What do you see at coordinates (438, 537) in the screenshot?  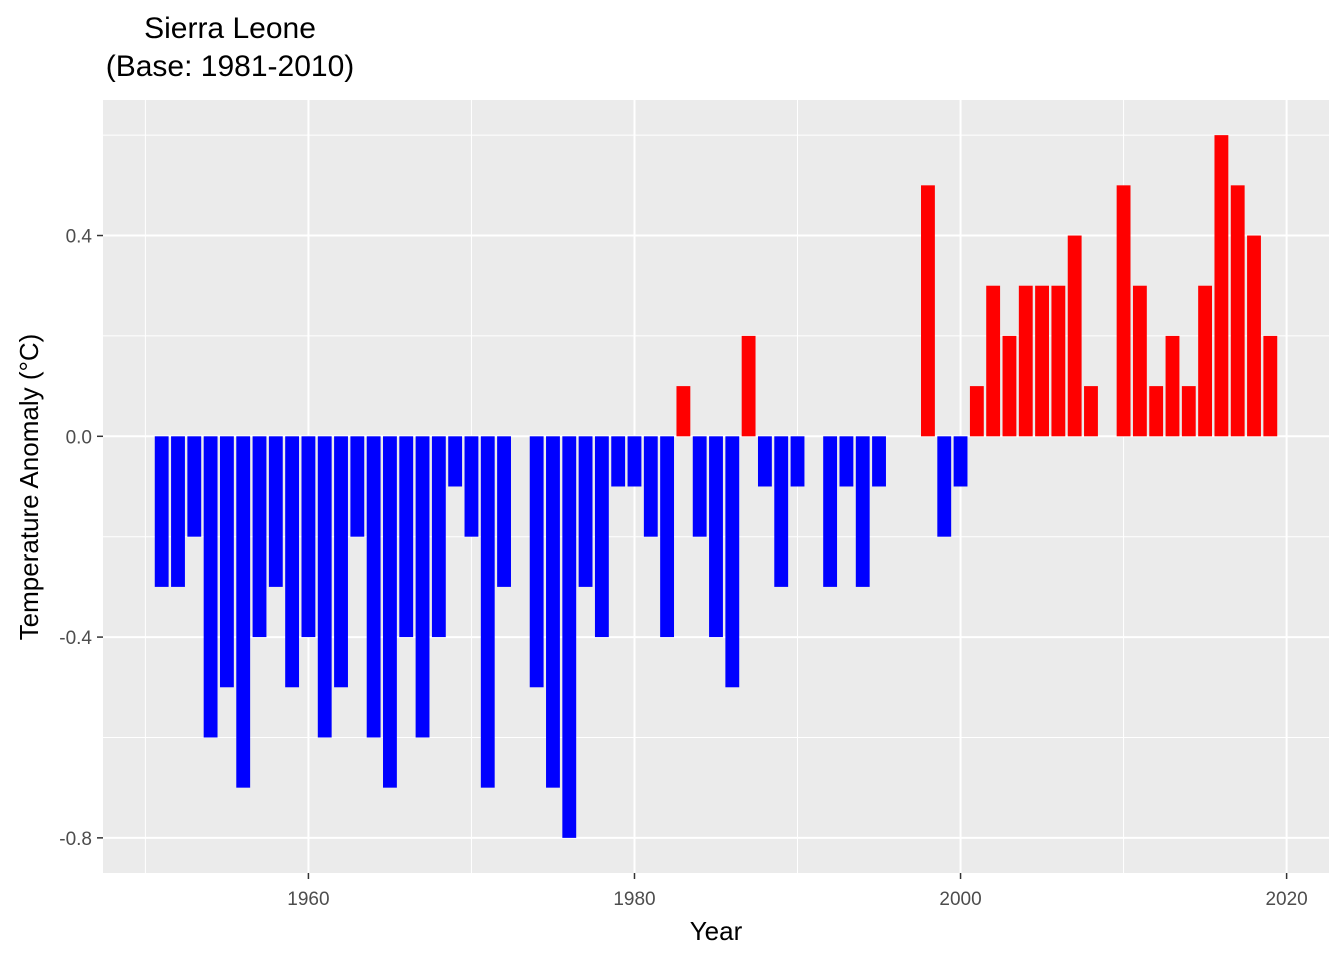 I see `bar-1968` at bounding box center [438, 537].